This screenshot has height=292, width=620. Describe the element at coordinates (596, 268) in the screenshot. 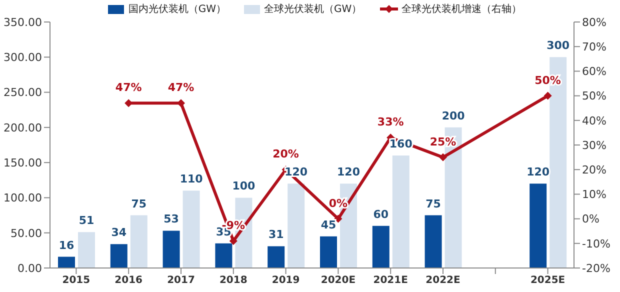

I see `y2-tick-label: -20%` at that location.